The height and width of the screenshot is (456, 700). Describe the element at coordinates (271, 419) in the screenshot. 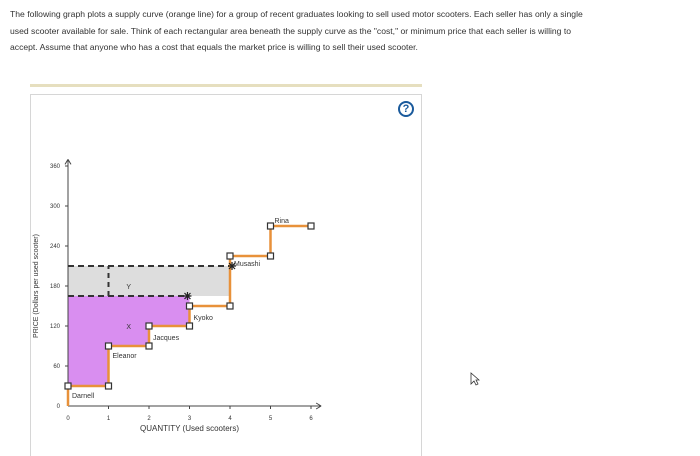

I see `x-tick-label: 5` at that location.